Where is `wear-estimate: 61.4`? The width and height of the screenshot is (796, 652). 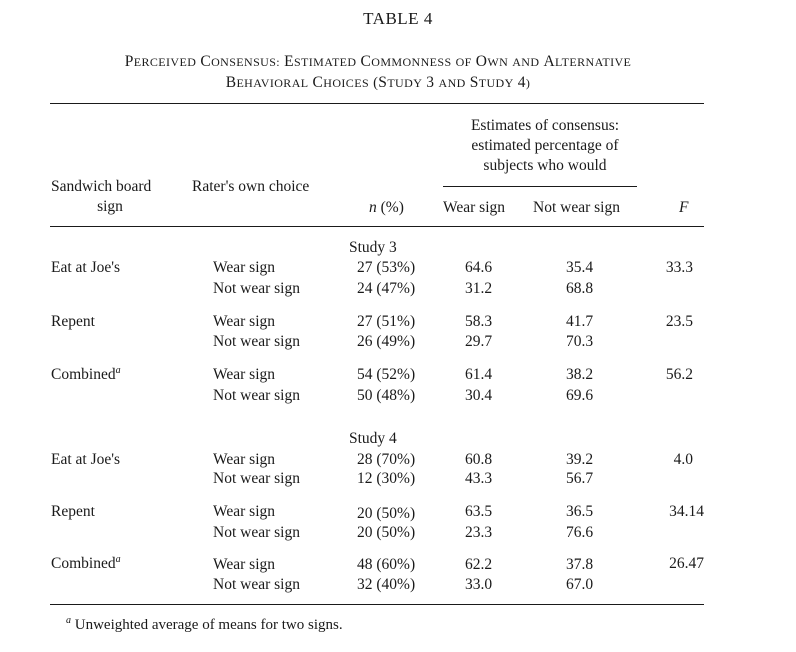 wear-estimate: 61.4 is located at coordinates (479, 374).